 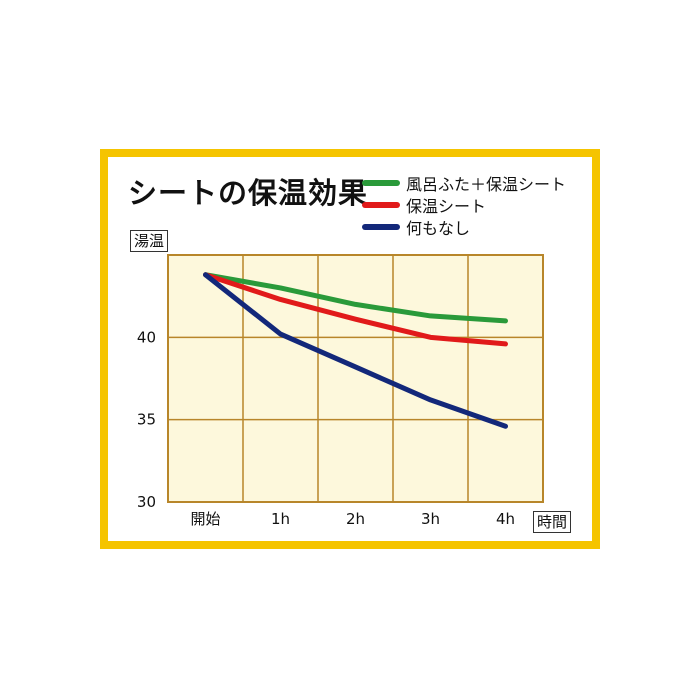 What do you see at coordinates (486, 184) in the screenshot?
I see `legend-label: 風呂ふた＋保温シート` at bounding box center [486, 184].